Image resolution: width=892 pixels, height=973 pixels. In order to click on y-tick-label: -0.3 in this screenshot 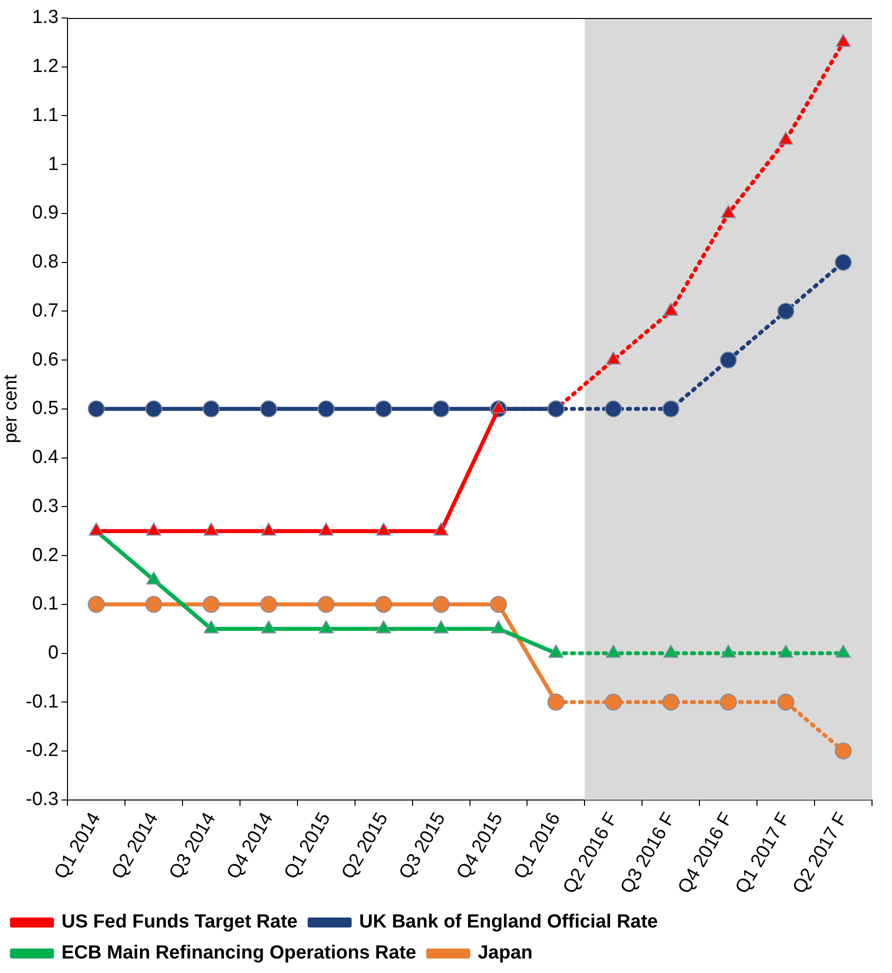, I will do `click(42, 799)`.